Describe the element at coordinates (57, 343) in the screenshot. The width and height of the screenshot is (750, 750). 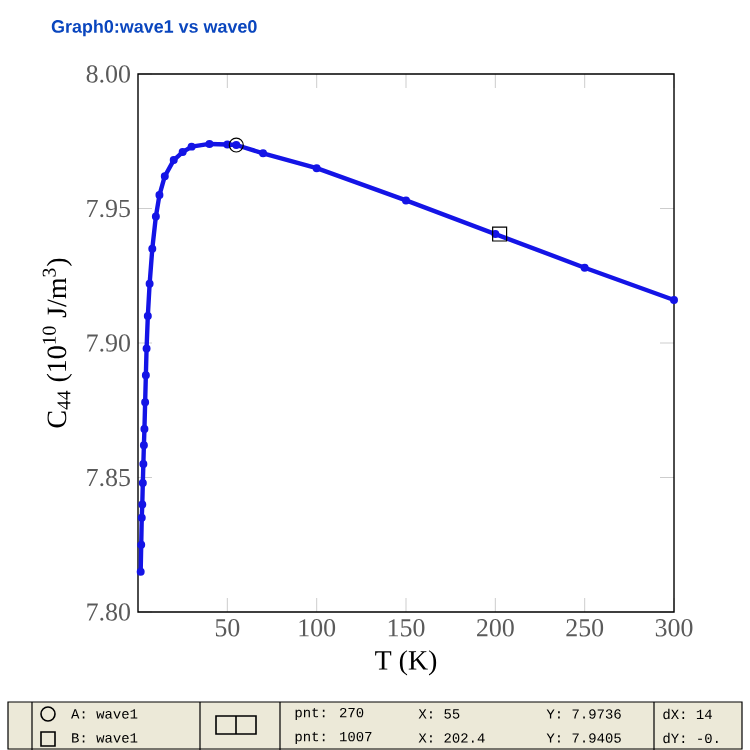
I see `y-axis-title: C$_{44}$ (10$^{10}$ J/m$^{3}$)` at that location.